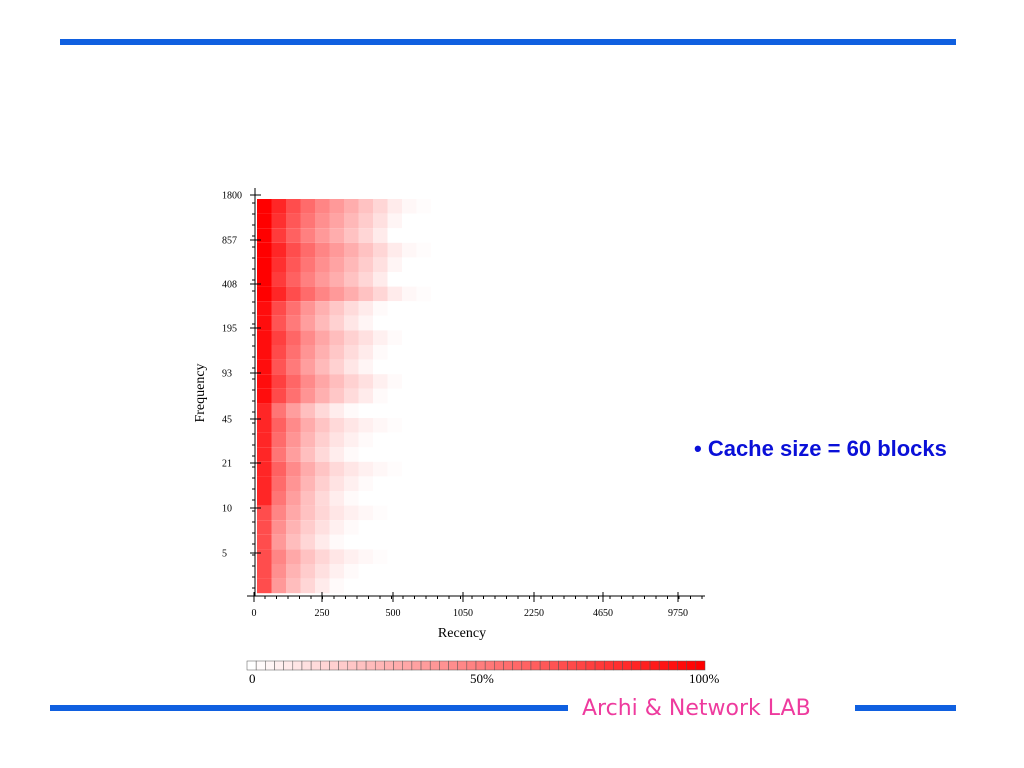 Image resolution: width=1024 pixels, height=768 pixels. Describe the element at coordinates (309, 708) in the screenshot. I see `bottom-rule-left` at that location.